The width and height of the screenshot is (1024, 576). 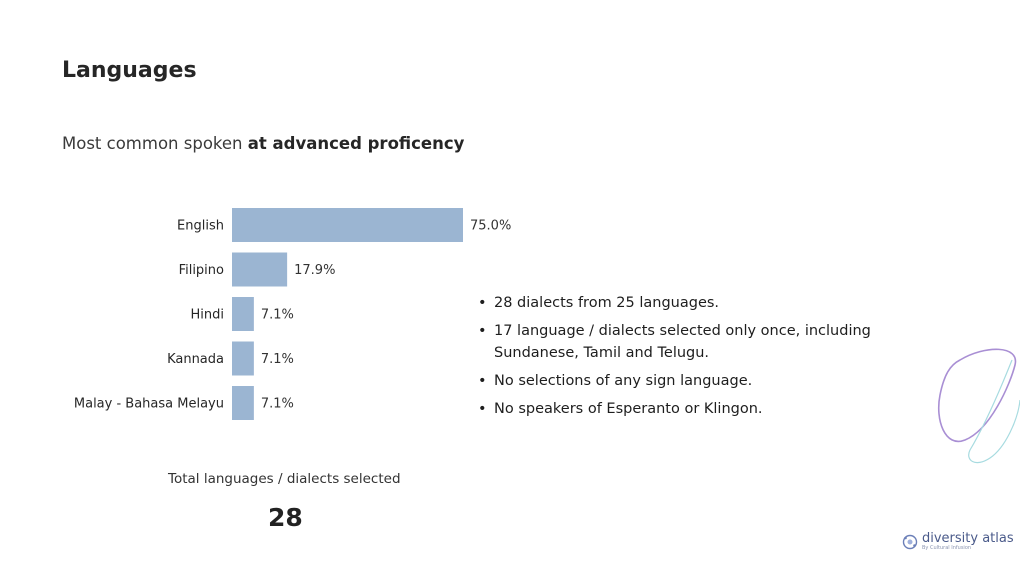 I want to click on total-value: 28, so click(x=285, y=517).